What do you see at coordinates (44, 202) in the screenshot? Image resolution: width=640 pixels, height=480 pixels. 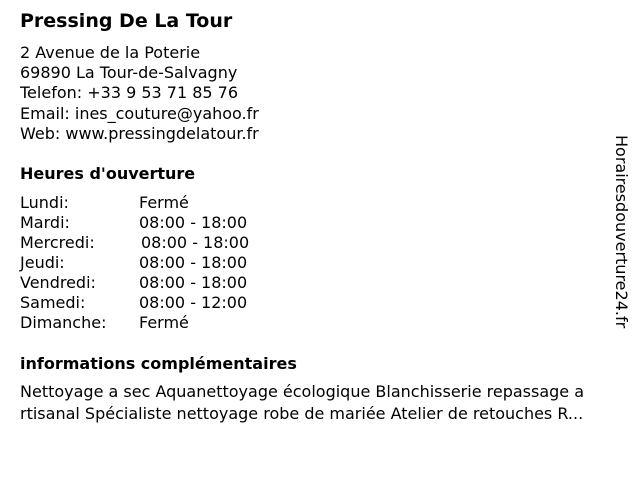 I see `day: Lundi:` at bounding box center [44, 202].